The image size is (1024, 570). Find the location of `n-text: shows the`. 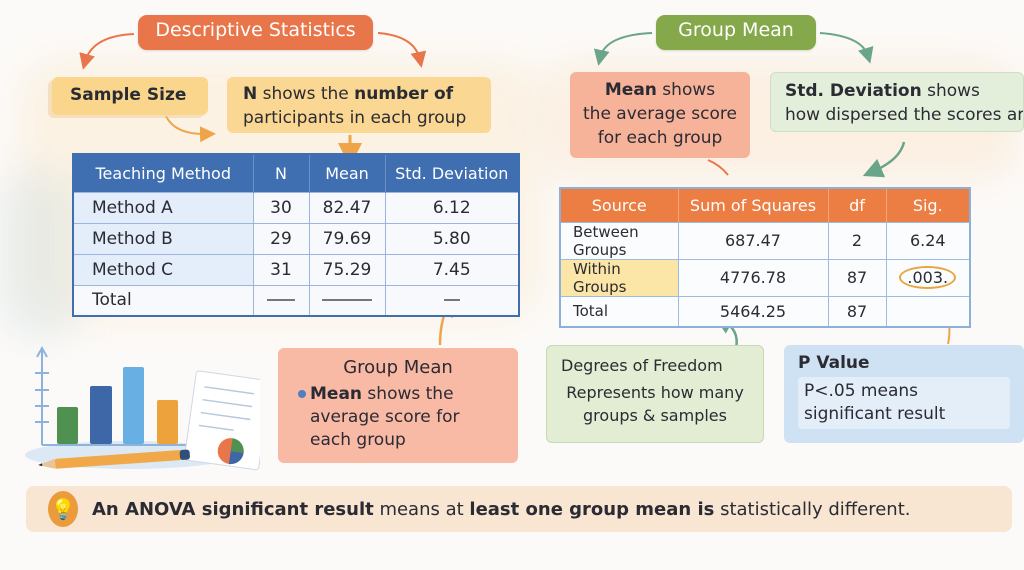

n-text: shows the is located at coordinates (306, 94).